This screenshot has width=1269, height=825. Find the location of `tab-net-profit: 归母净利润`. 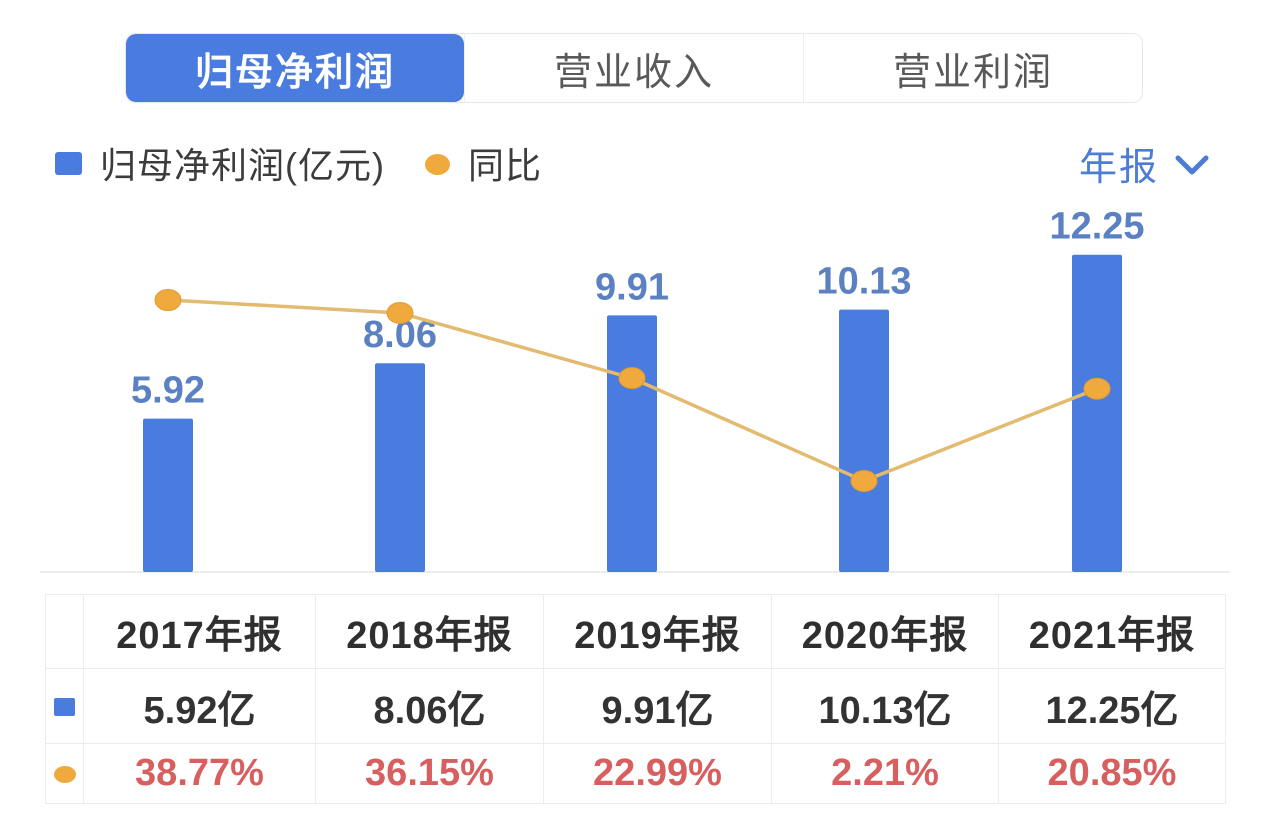

tab-net-profit: 归母净利润 is located at coordinates (295, 68).